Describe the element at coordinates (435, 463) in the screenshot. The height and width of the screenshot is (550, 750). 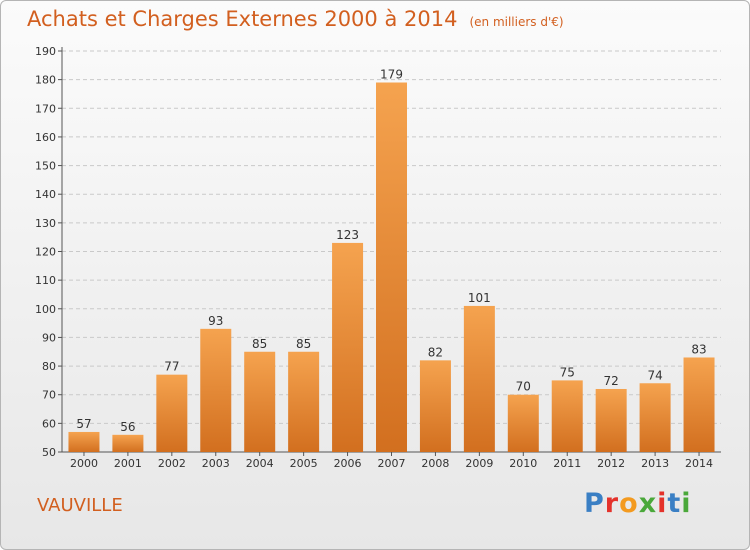
I see `x-tick-label: 2008` at that location.